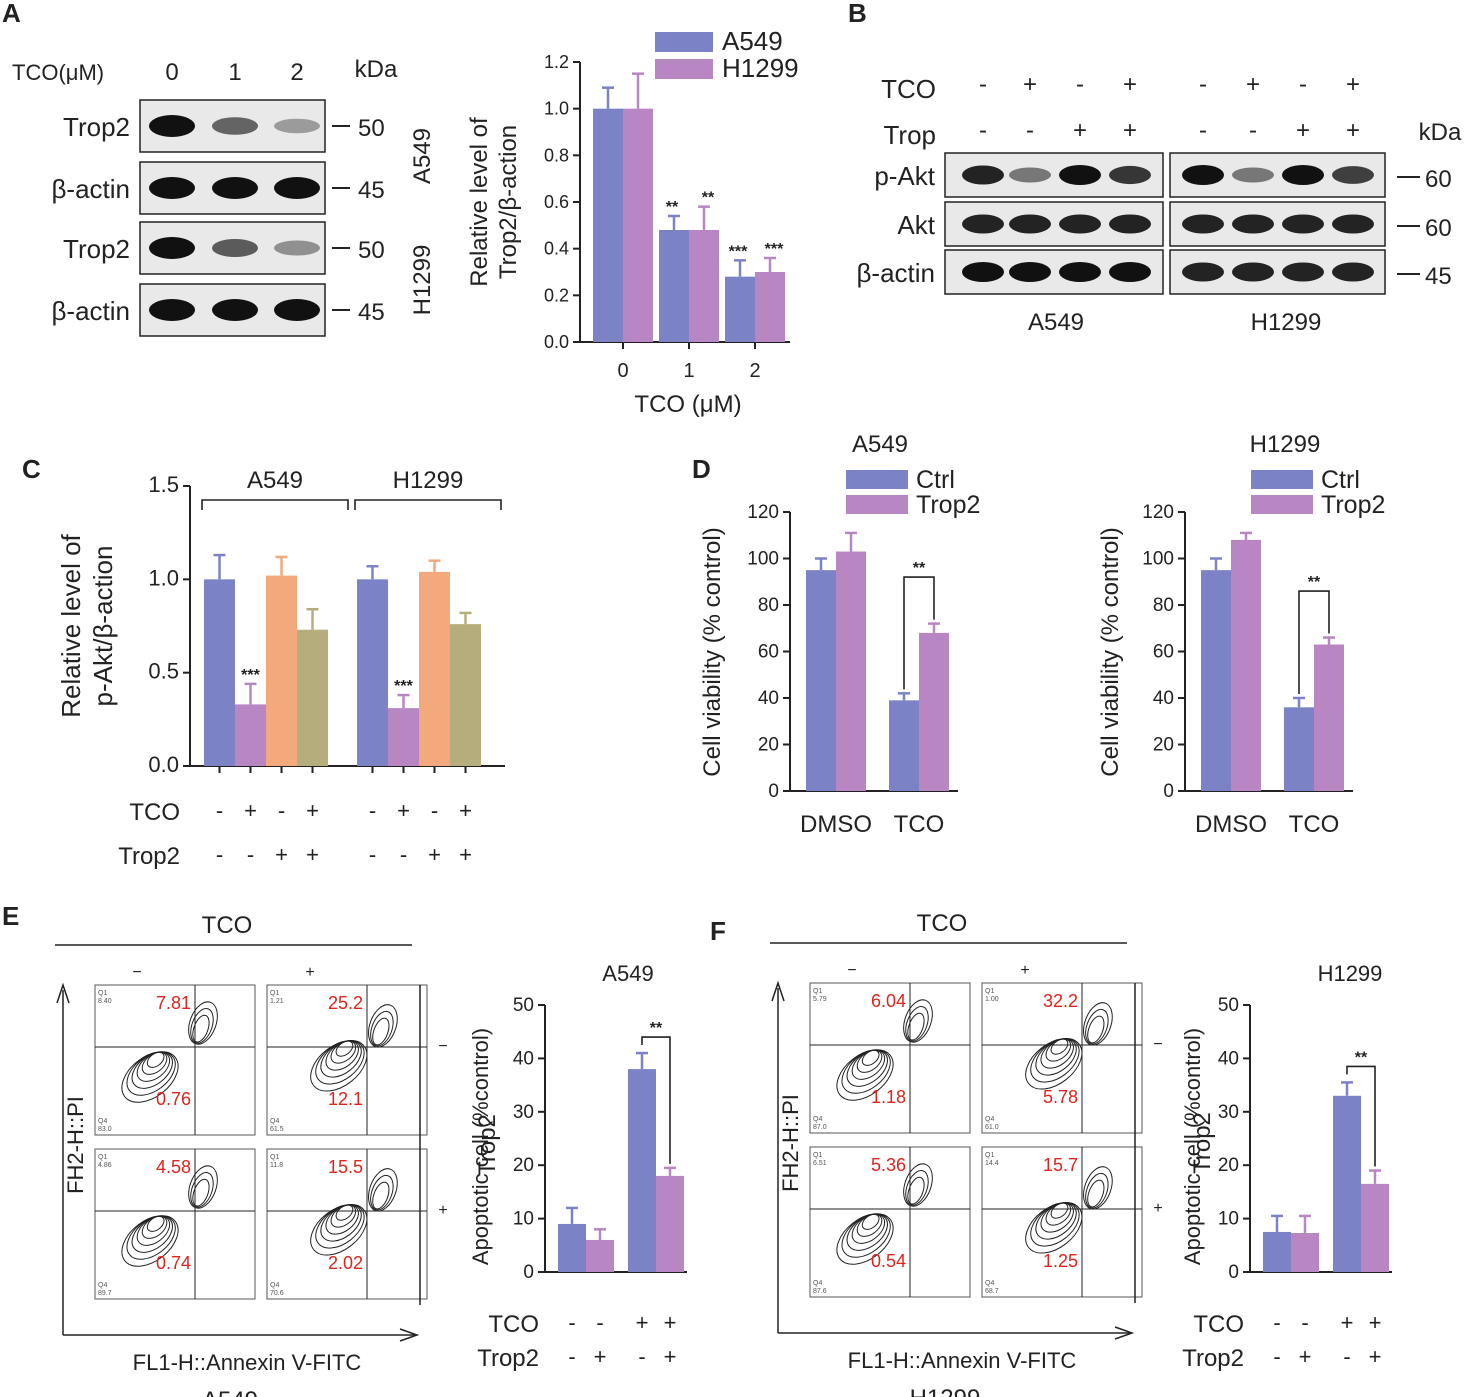 The height and width of the screenshot is (1397, 1467). I want to click on flow-f-q3-value: 1.25, so click(1060, 1261).